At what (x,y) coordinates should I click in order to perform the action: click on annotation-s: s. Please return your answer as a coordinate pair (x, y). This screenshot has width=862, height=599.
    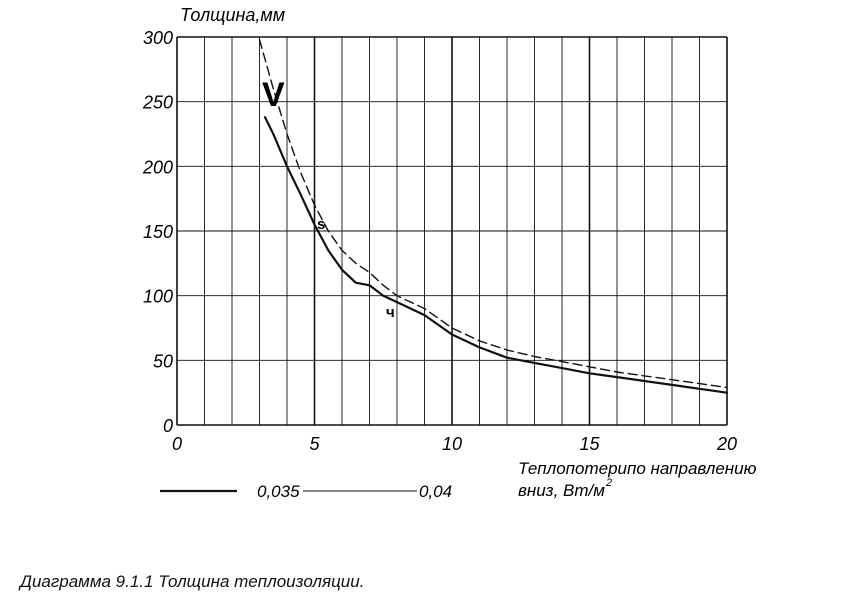
    Looking at the image, I should click on (321, 224).